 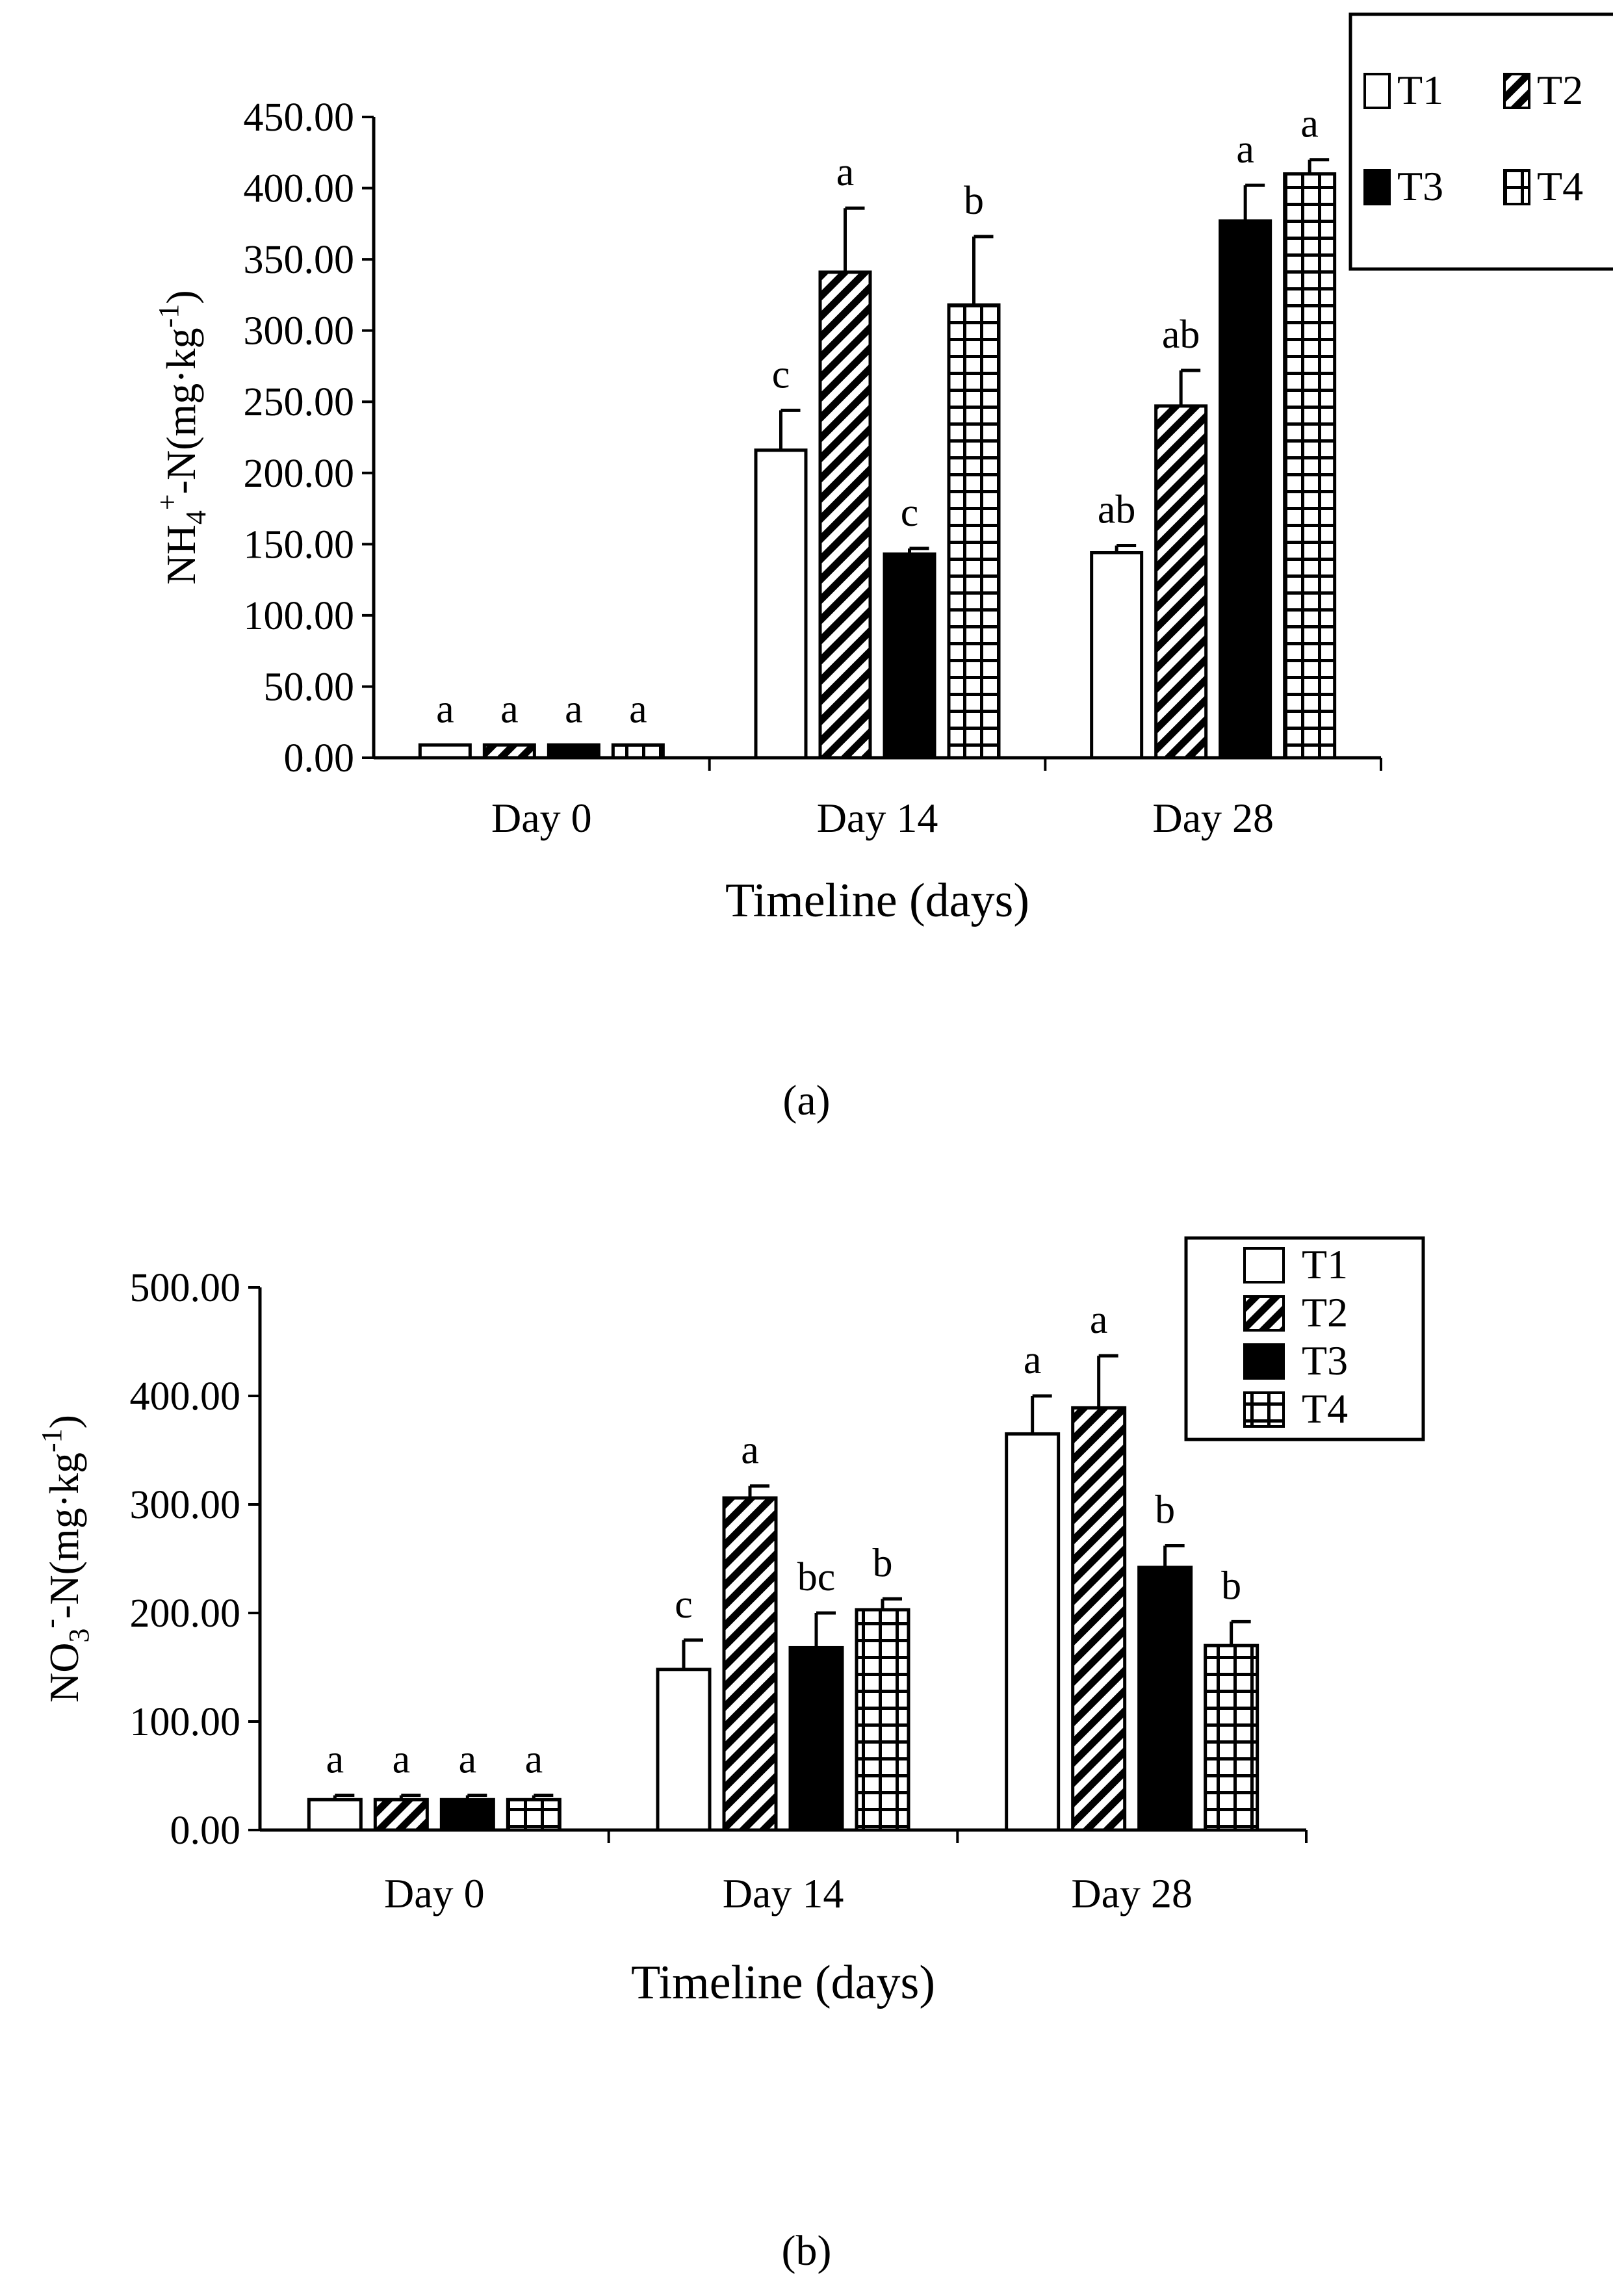 What do you see at coordinates (181, 554) in the screenshot?
I see `y-title-main: NH` at bounding box center [181, 554].